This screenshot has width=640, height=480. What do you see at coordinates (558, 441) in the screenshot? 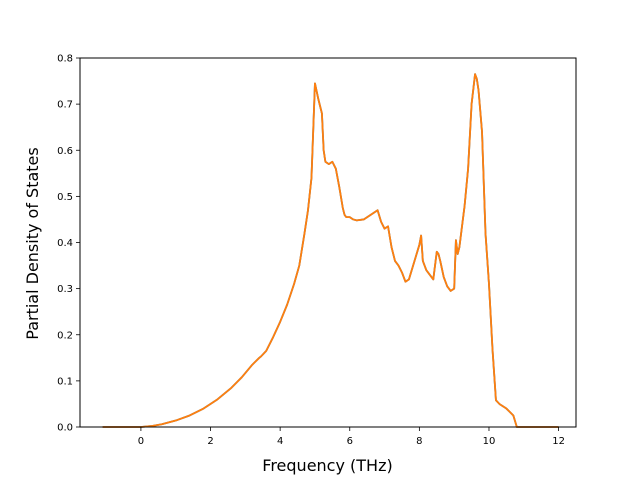
I see `x-tick-label: 12` at bounding box center [558, 441].